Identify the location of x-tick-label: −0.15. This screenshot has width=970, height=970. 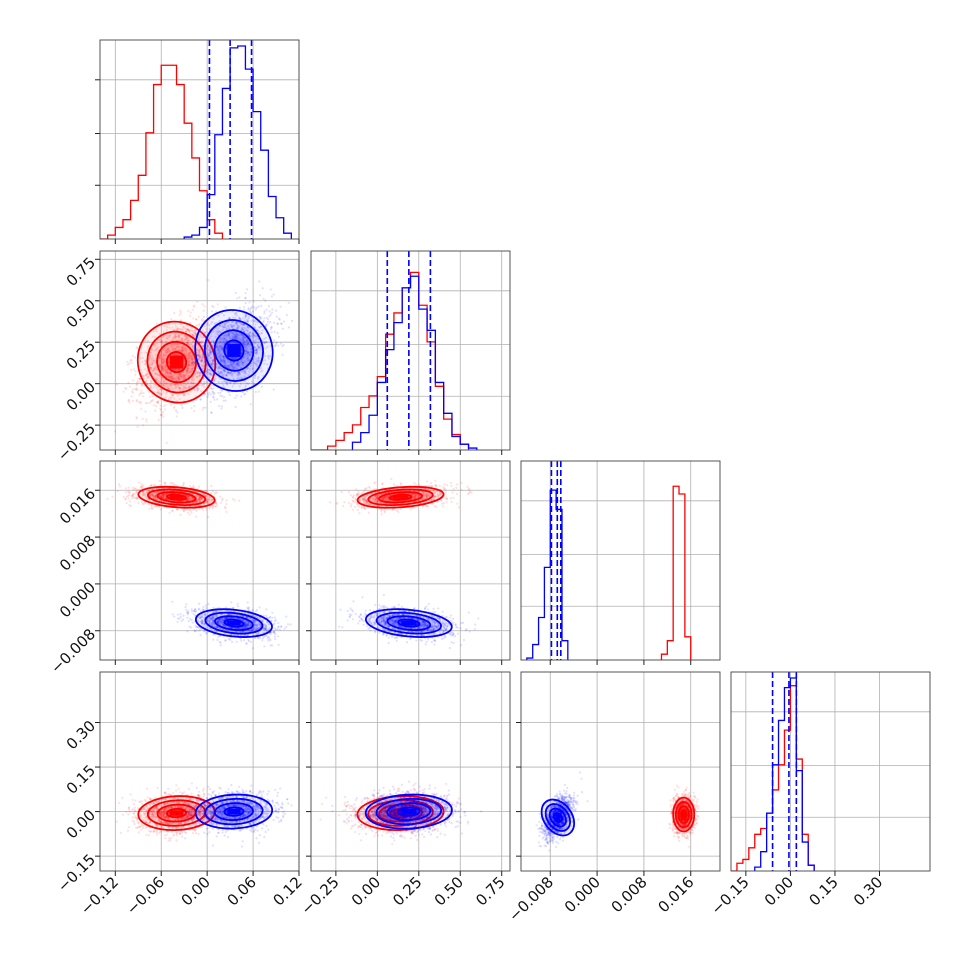
(729, 895).